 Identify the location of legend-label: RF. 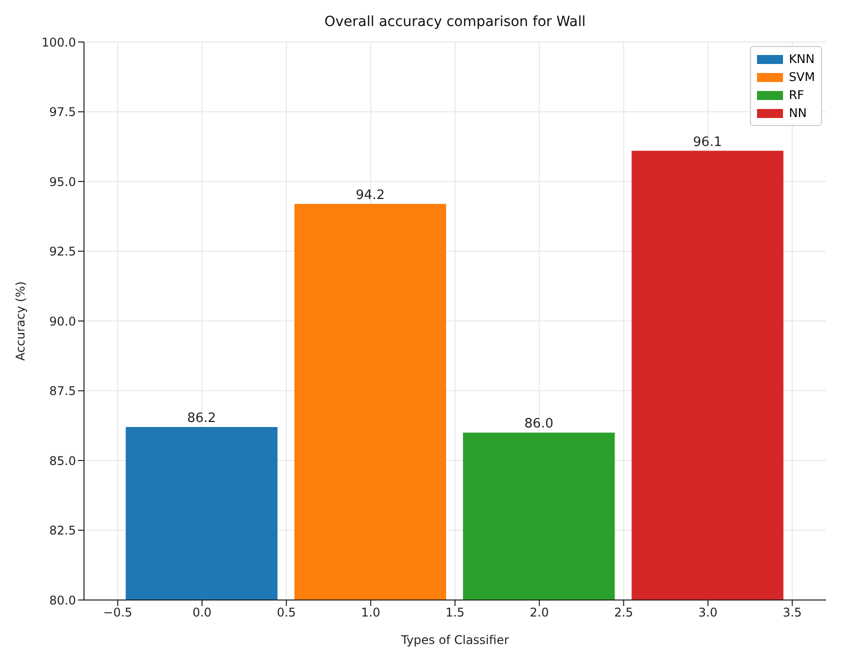
(796, 95).